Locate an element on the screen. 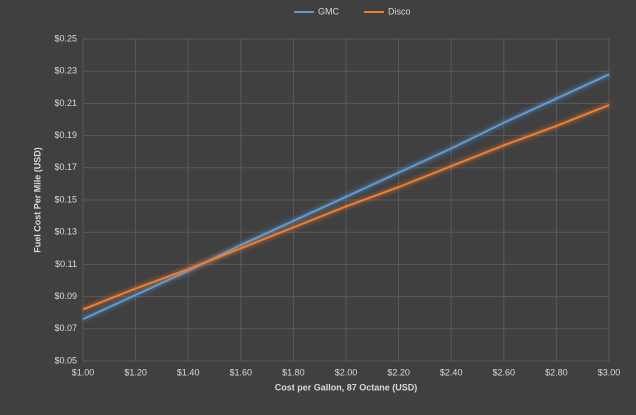 This screenshot has height=415, width=636. y-tick-label: $0.15 is located at coordinates (65, 199).